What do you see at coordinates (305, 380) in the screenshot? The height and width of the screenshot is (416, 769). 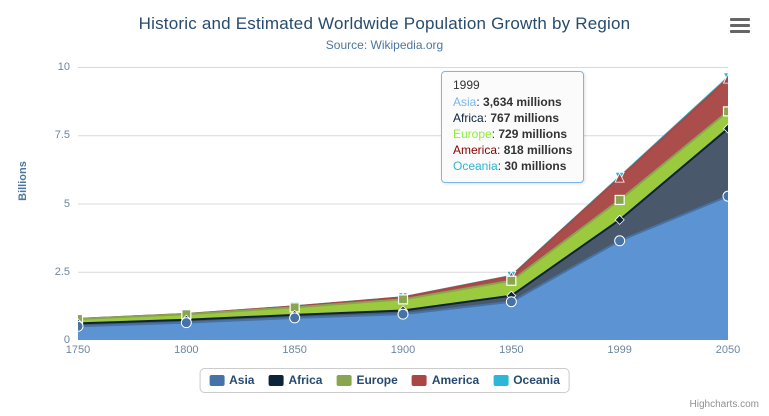 I see `legend-item-label: Africa` at bounding box center [305, 380].